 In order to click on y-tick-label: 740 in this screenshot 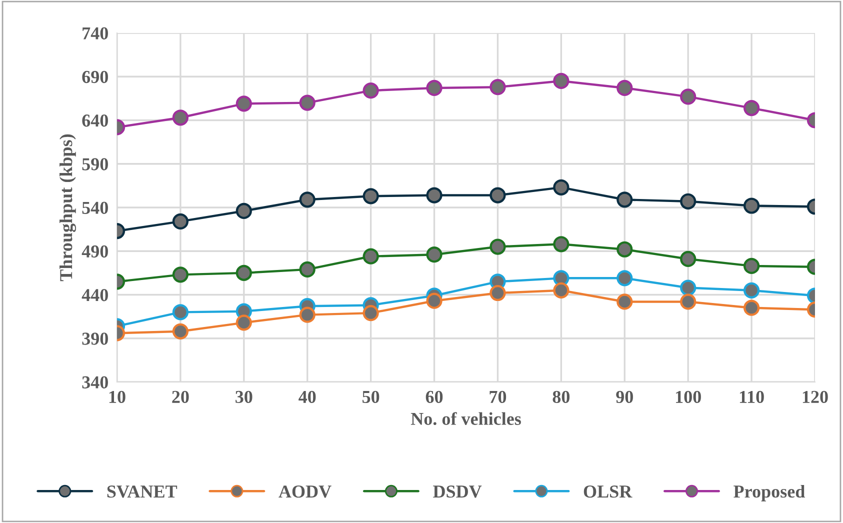, I will do `click(95, 33)`.